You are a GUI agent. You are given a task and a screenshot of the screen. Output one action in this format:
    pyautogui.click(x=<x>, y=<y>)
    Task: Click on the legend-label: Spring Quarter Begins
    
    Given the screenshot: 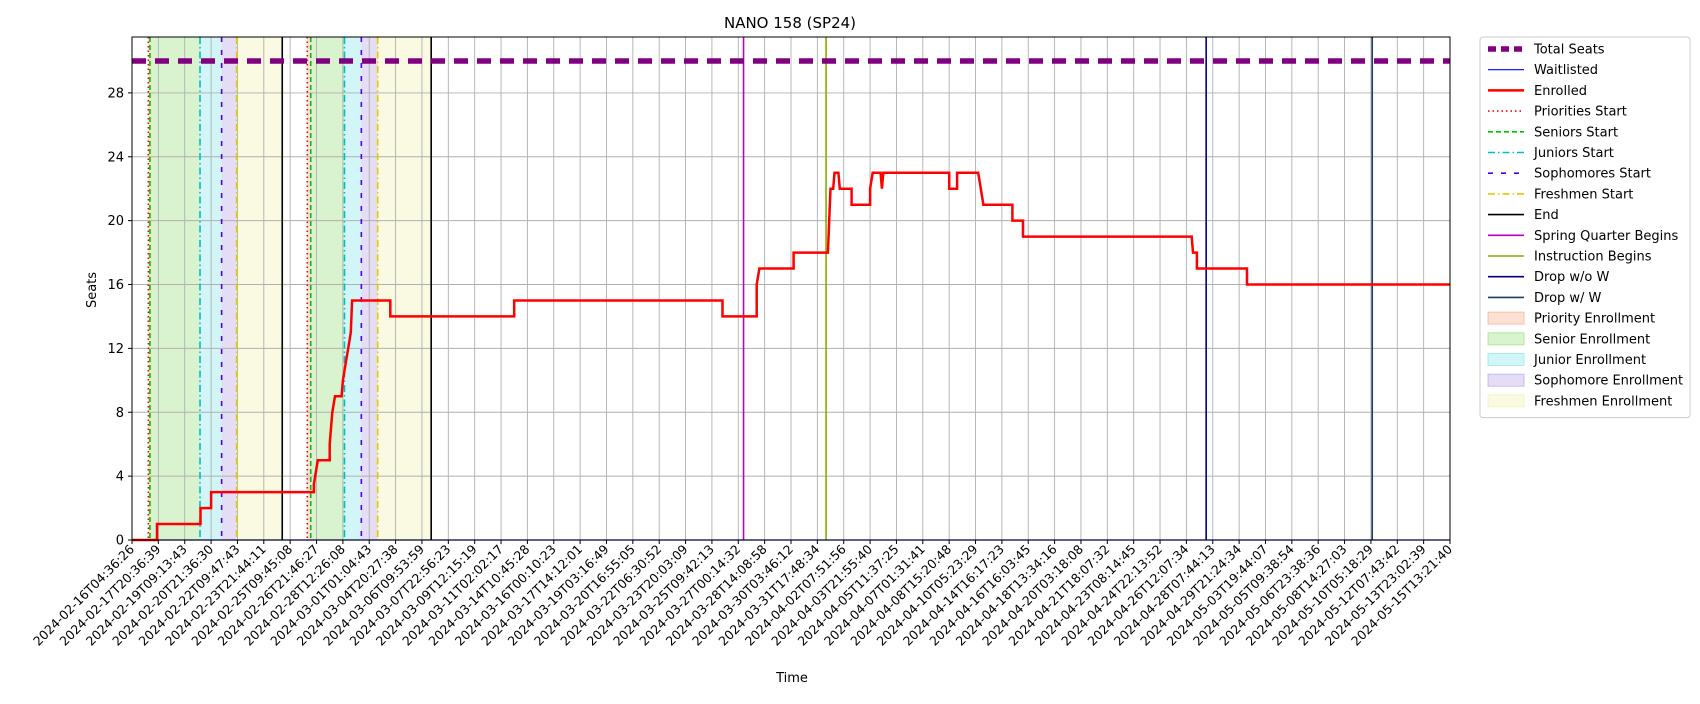 What is the action you would take?
    pyautogui.click(x=1606, y=236)
    